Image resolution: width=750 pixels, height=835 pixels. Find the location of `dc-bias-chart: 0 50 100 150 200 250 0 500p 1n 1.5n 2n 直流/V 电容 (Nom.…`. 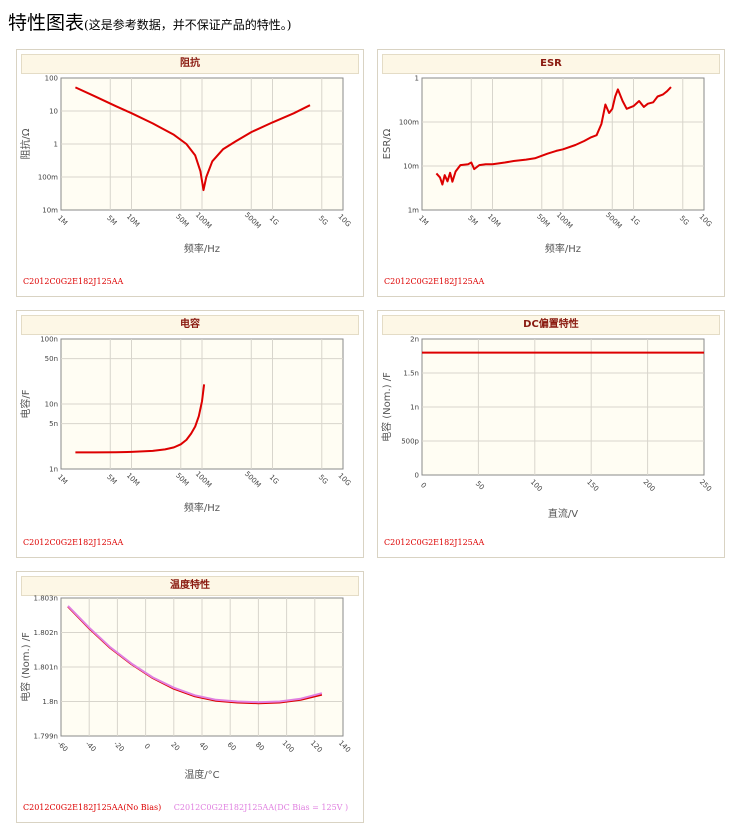

dc-bias-chart: 0 50 100 150 200 250 0 500p 1n 1.5n 2n 直流/V 电容 (Nom.… is located at coordinates (546, 428).